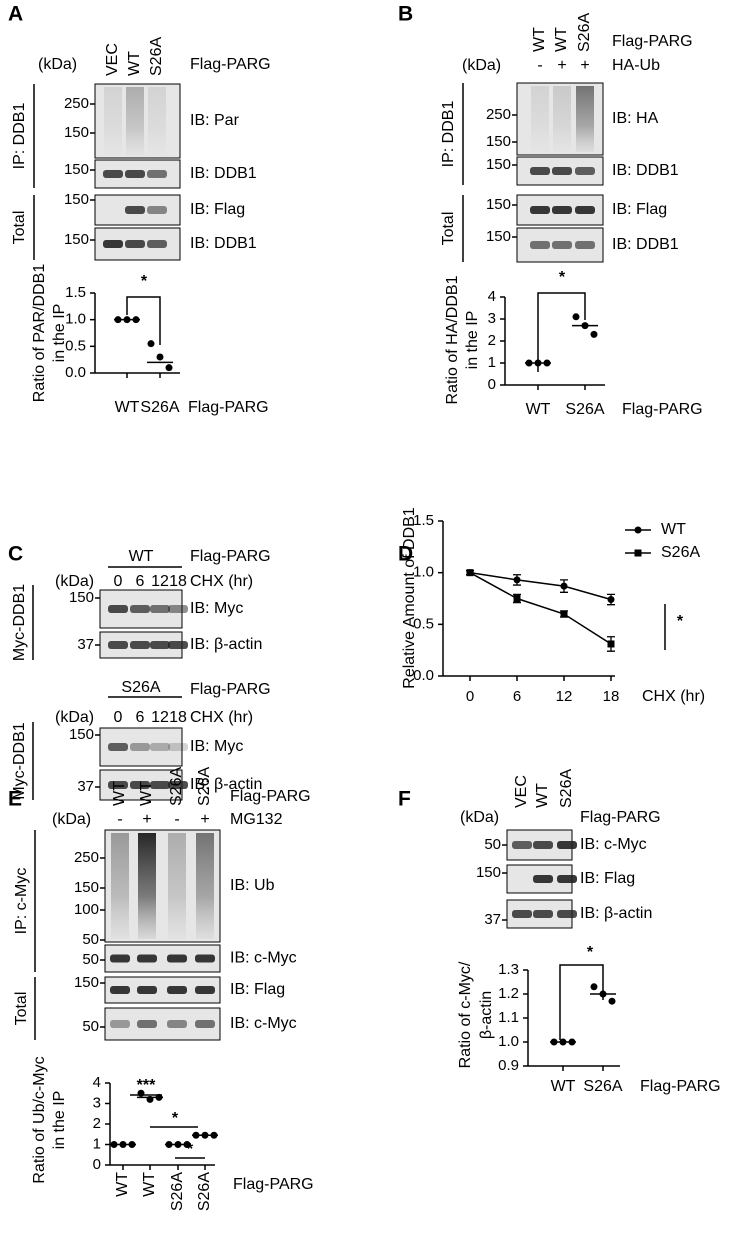 The image size is (750, 1257). What do you see at coordinates (21, 901) in the screenshot?
I see `group-label: IP: c-Myc` at bounding box center [21, 901].